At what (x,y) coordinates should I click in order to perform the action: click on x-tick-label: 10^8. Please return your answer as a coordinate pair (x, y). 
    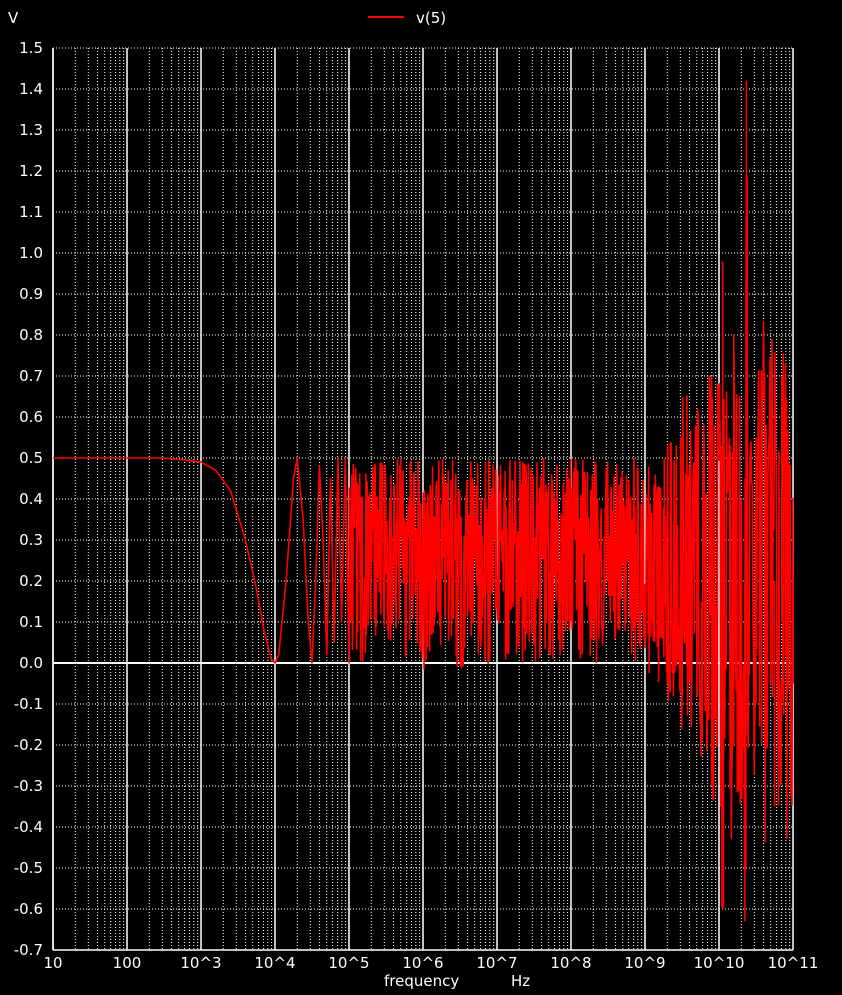
    Looking at the image, I should click on (570, 963).